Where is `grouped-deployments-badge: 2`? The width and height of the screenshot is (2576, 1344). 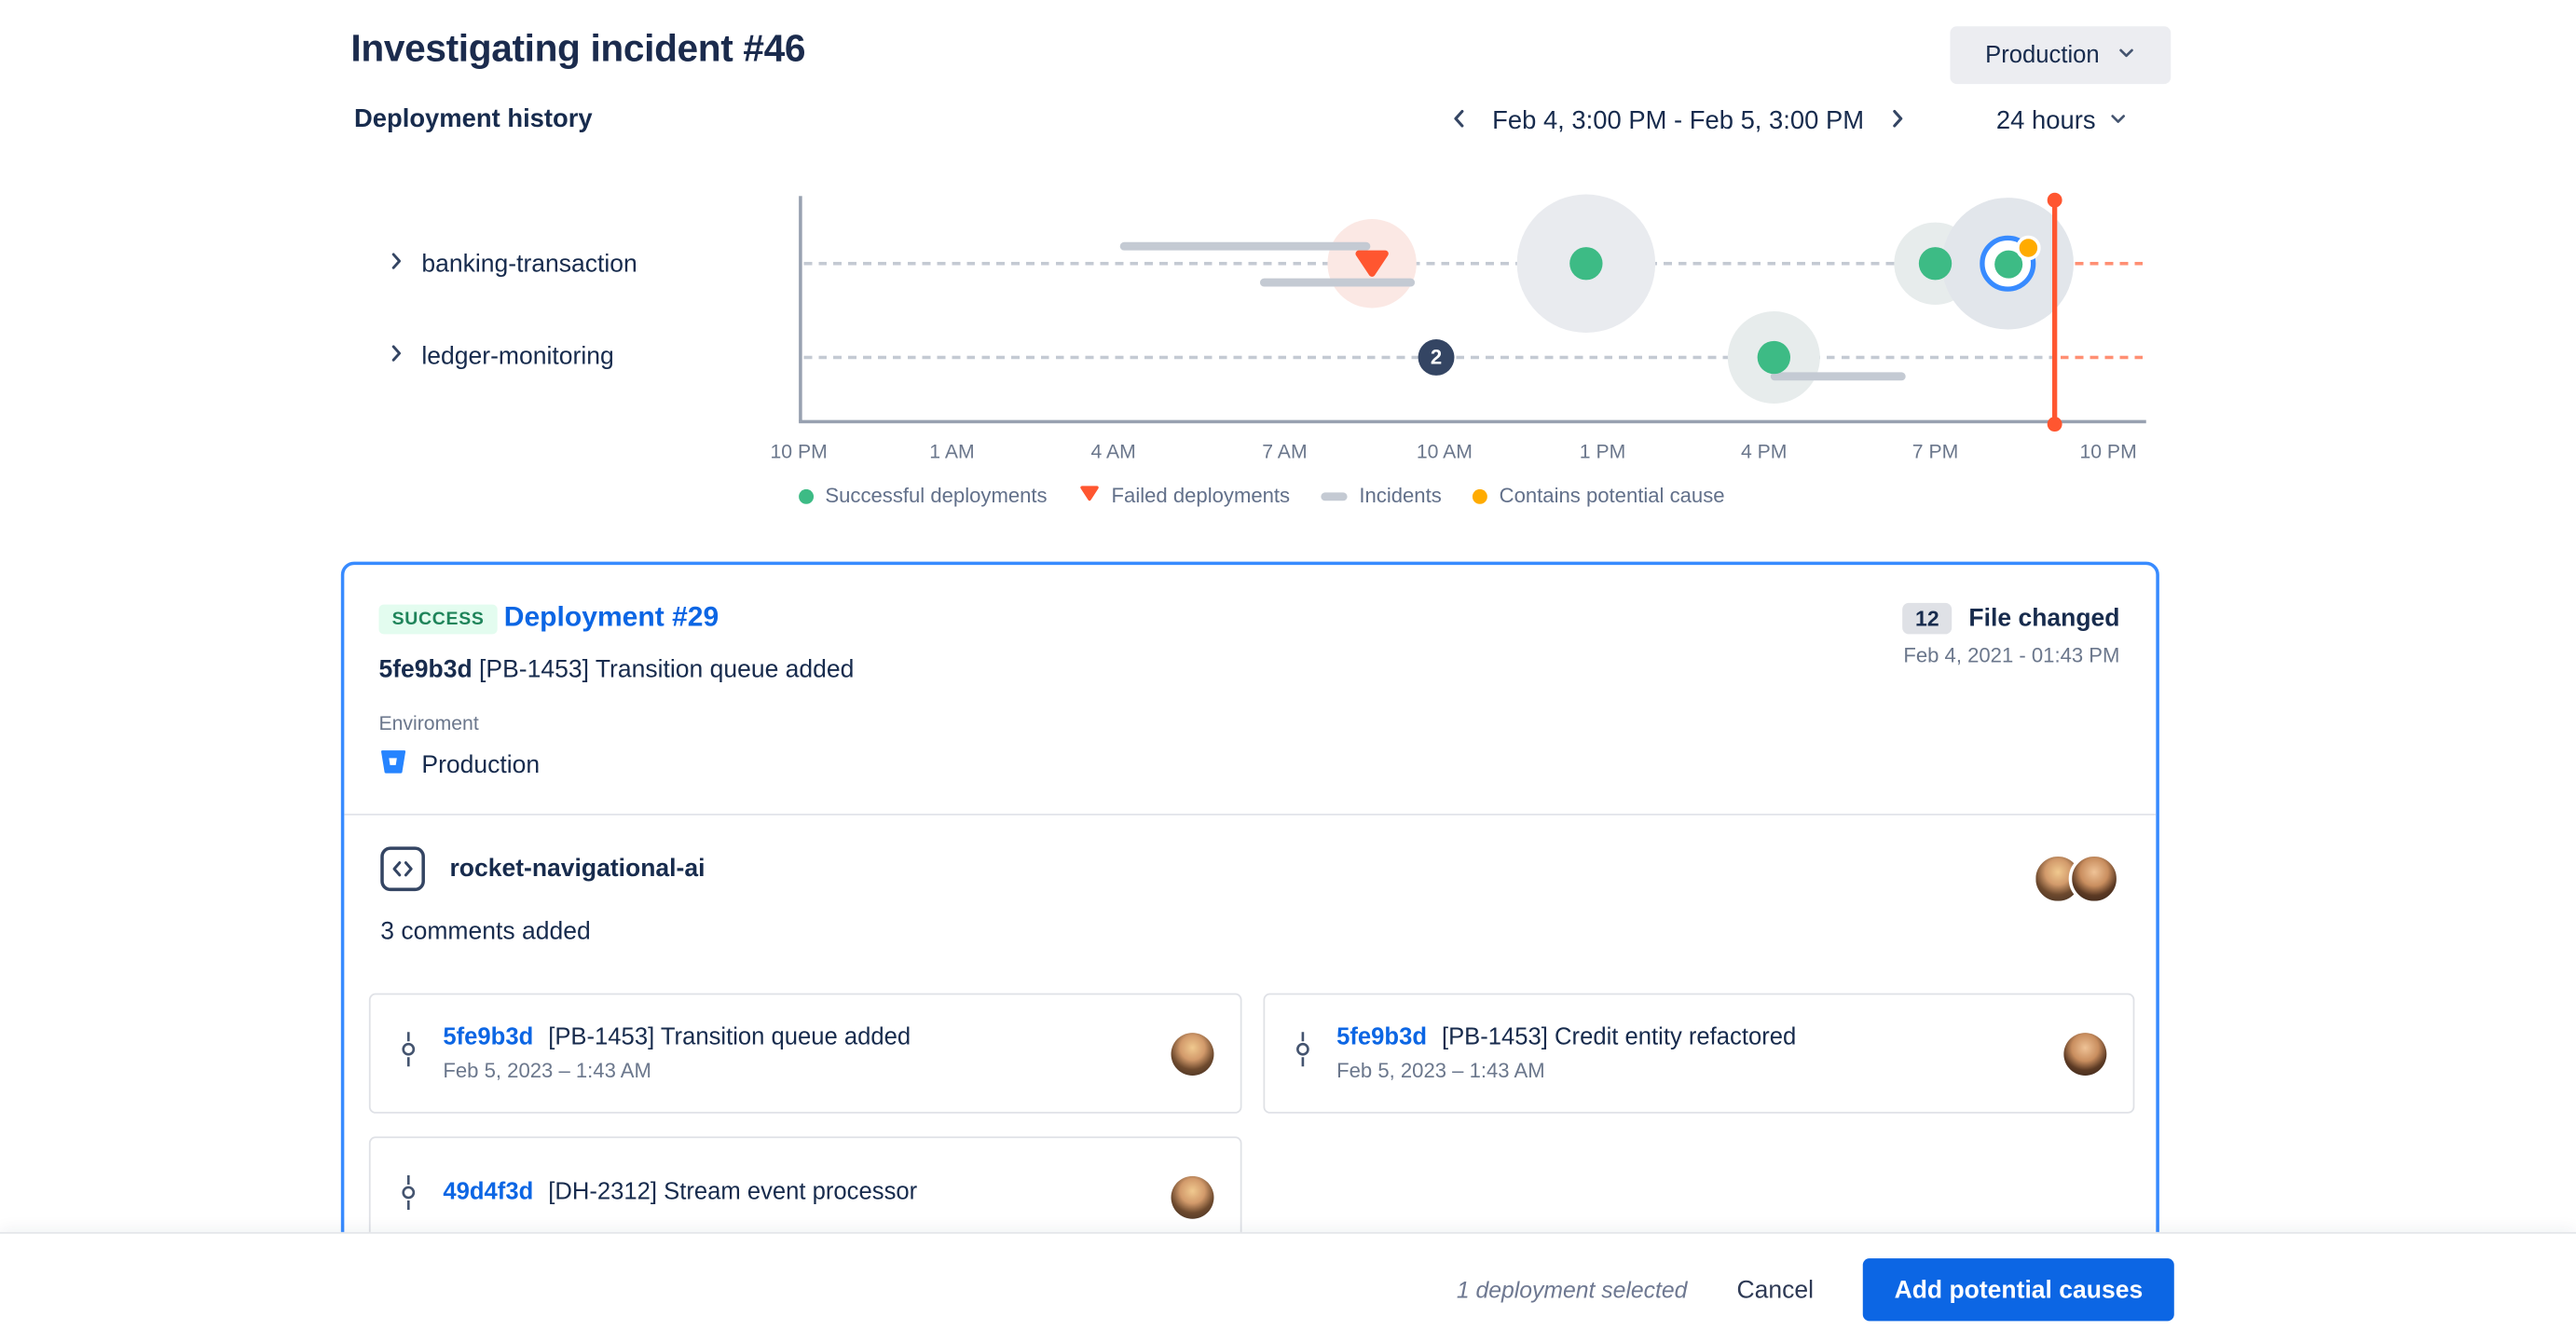
grouped-deployments-badge: 2 is located at coordinates (1436, 358).